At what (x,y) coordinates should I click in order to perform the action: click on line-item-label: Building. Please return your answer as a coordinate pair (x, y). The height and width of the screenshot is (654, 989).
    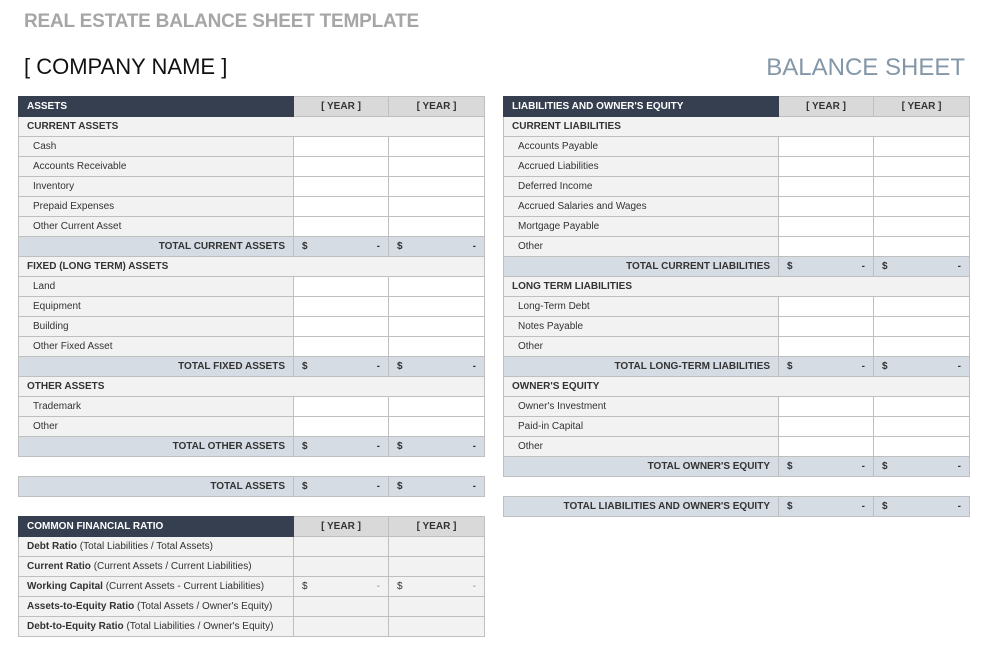
    Looking at the image, I should click on (156, 326).